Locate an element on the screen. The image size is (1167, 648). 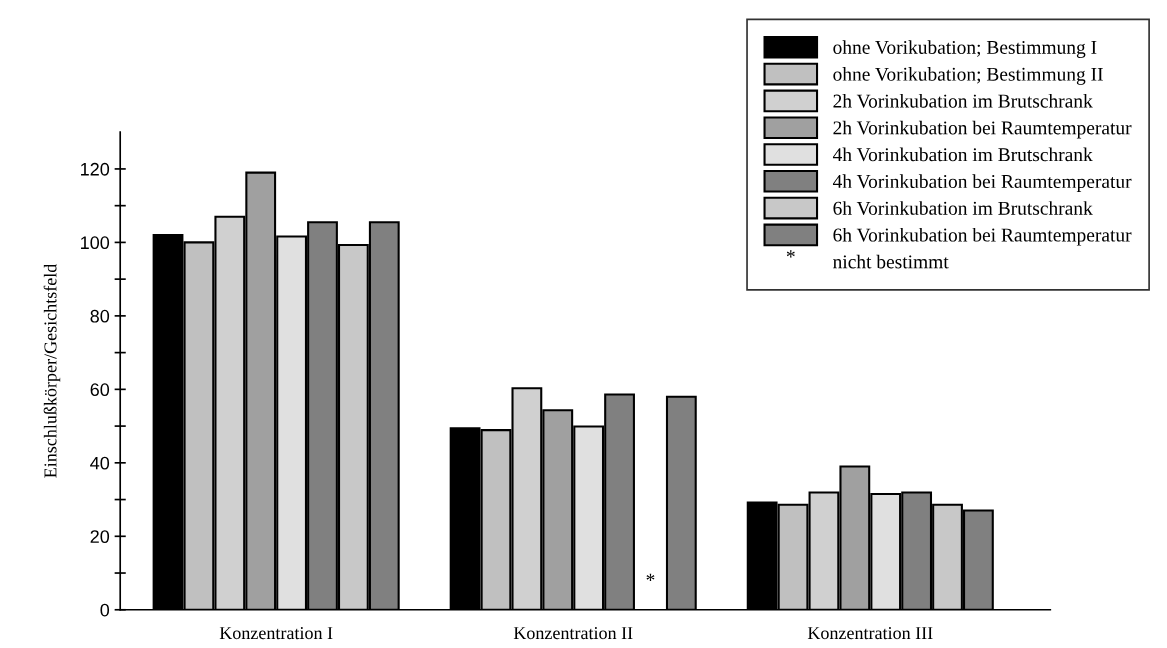
legend-label: 4h Vorinkubation bei Raumtemperatur is located at coordinates (982, 183).